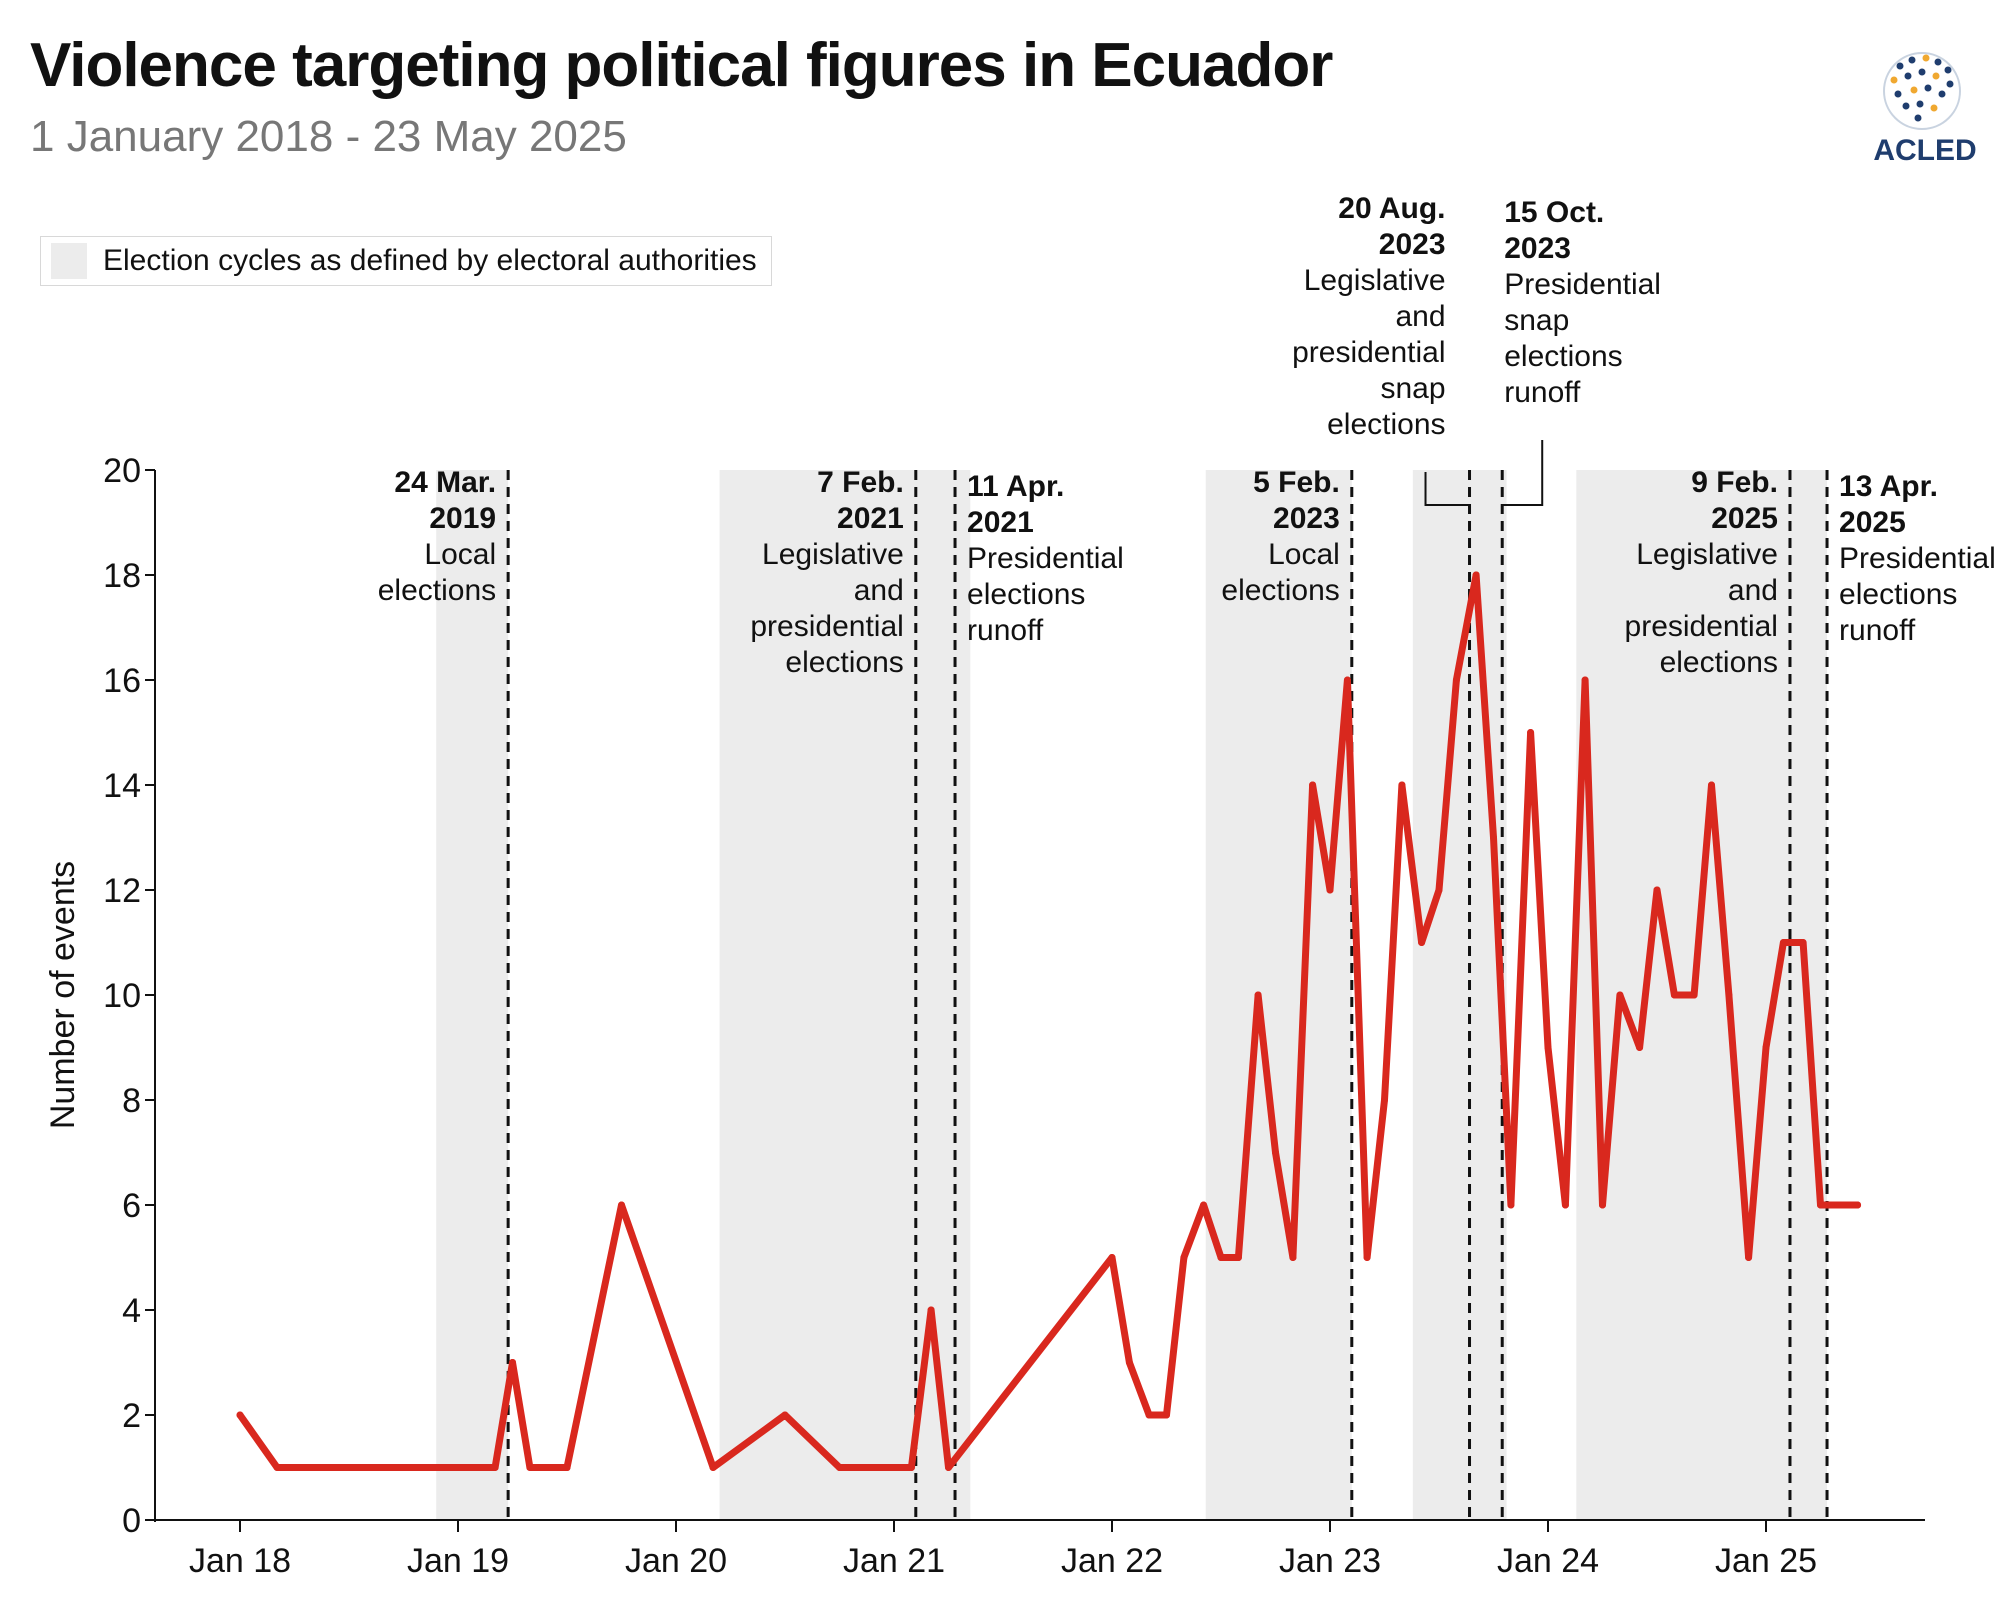 The height and width of the screenshot is (1600, 2000). Describe the element at coordinates (1744, 518) in the screenshot. I see `annotation-year-6: 2025` at that location.